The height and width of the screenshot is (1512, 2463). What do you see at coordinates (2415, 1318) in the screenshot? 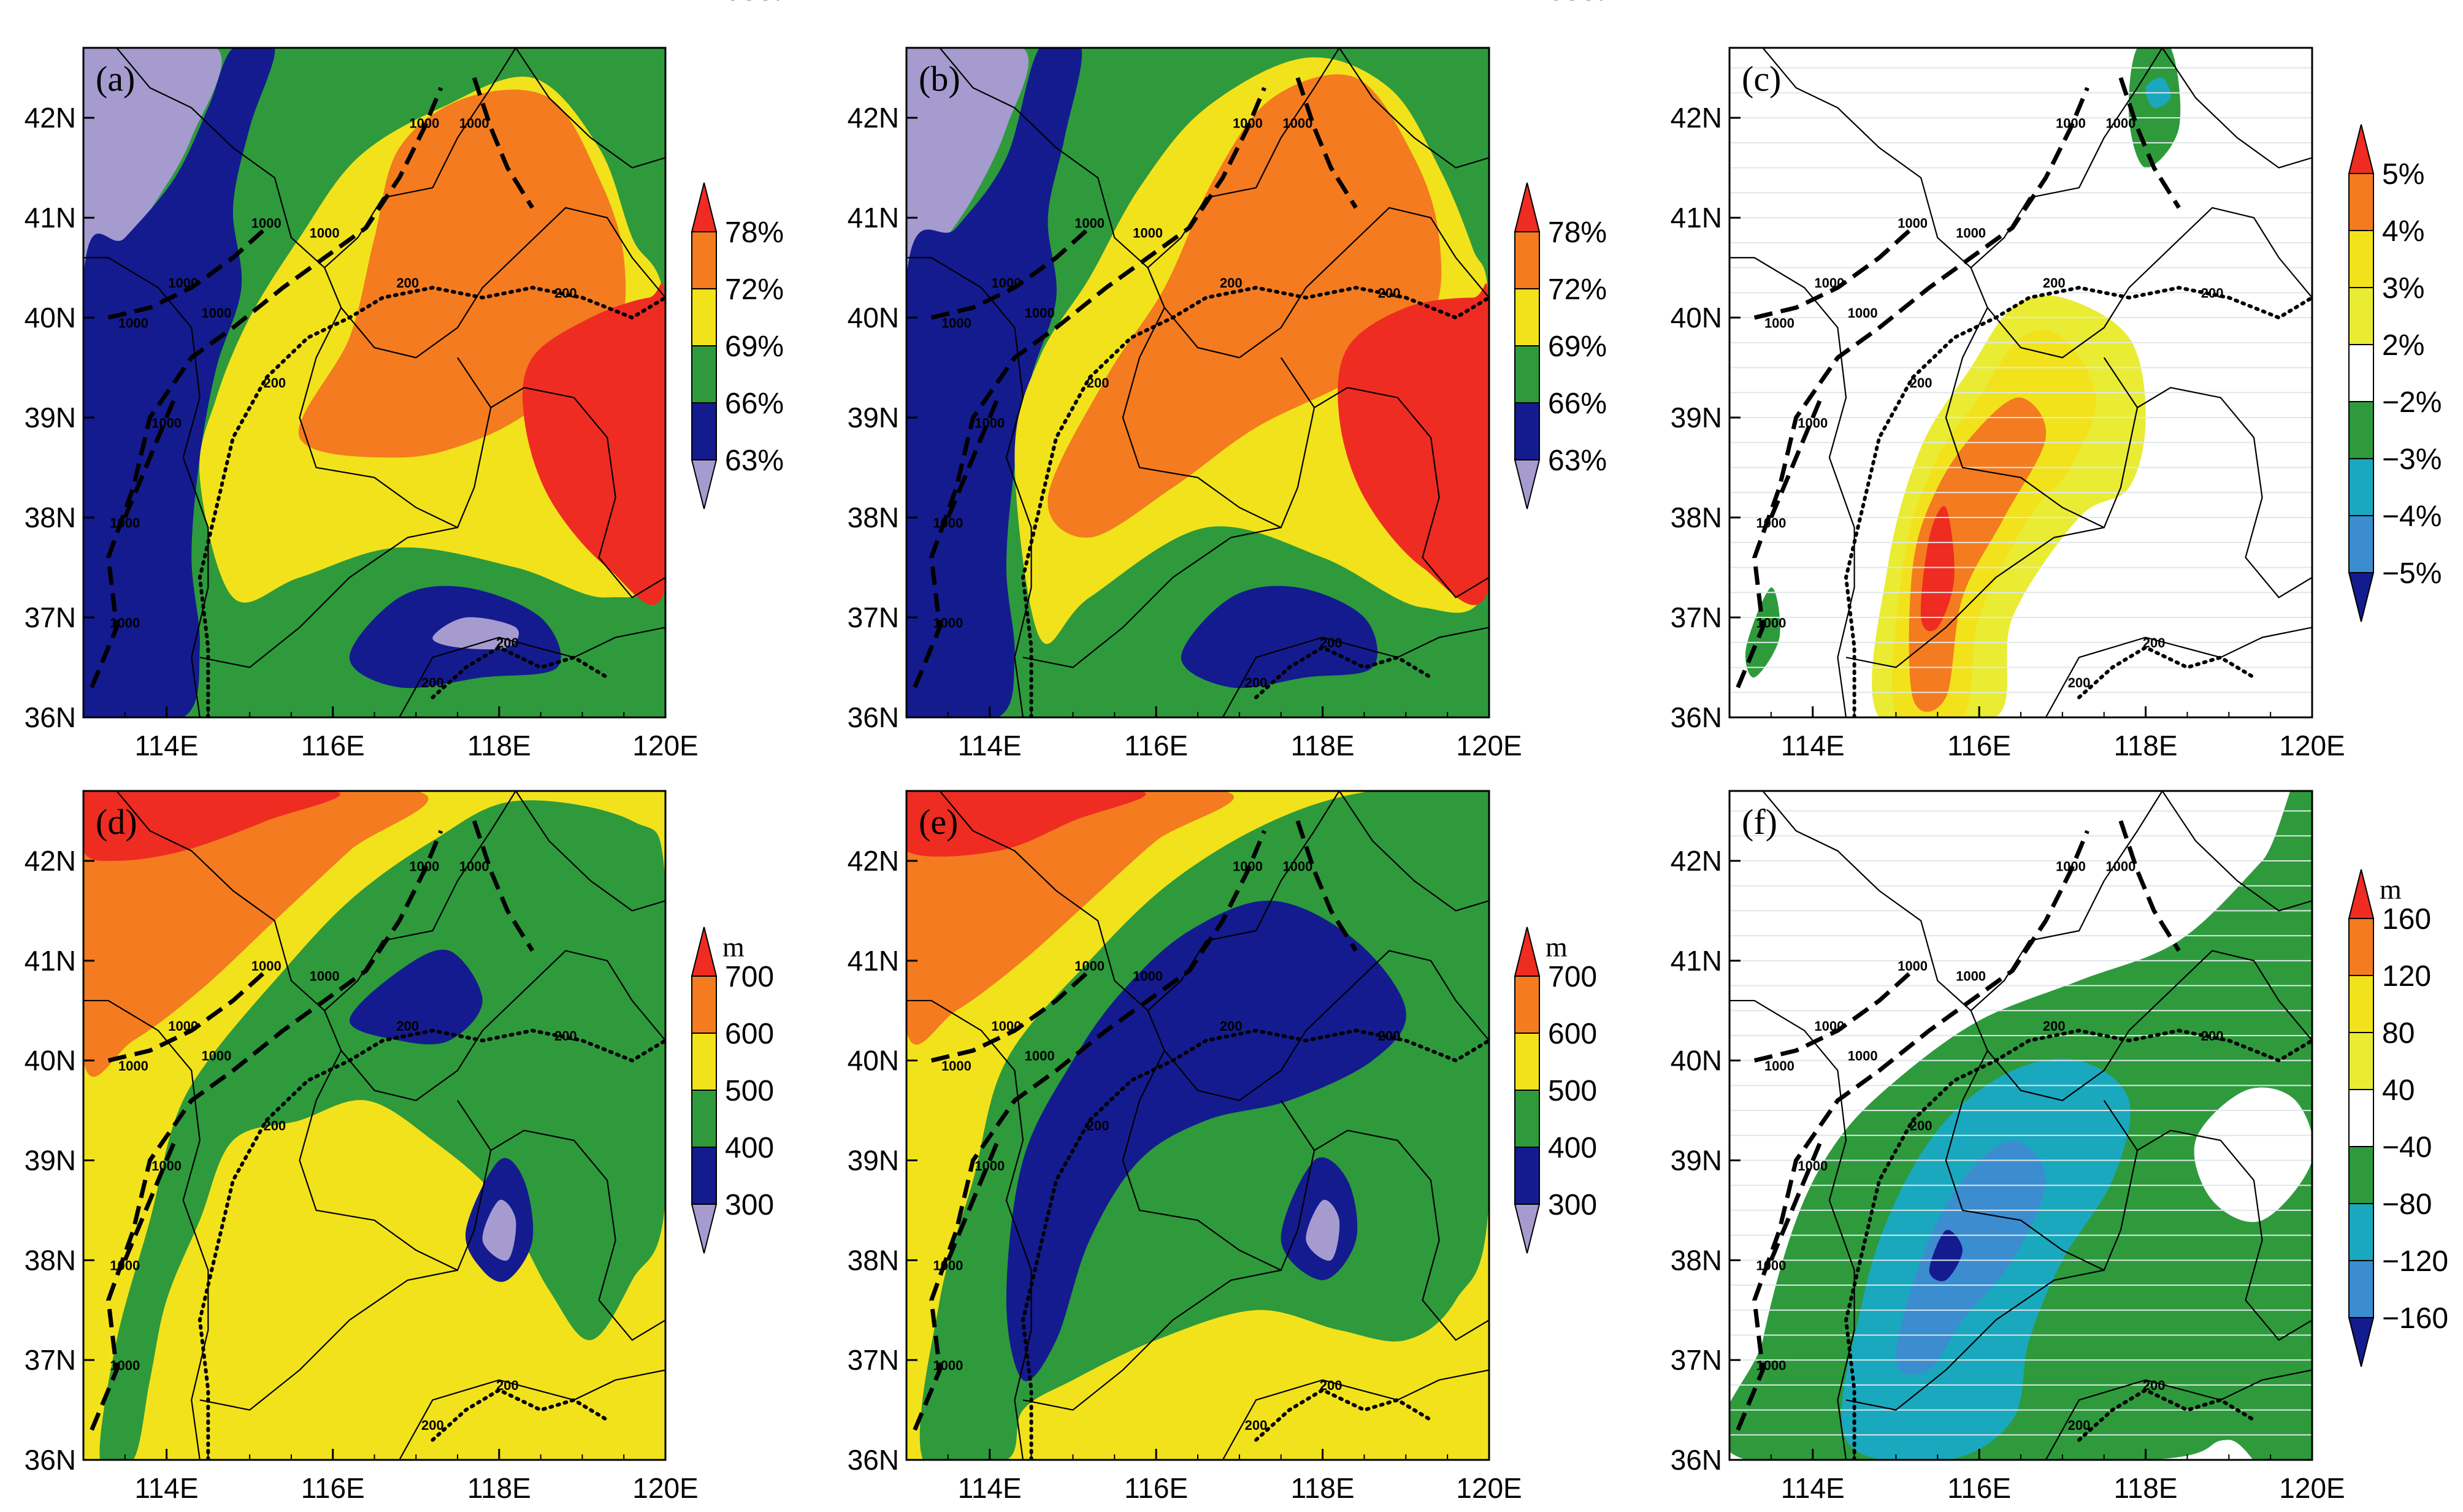
I see `colorbar-label: −160` at bounding box center [2415, 1318].